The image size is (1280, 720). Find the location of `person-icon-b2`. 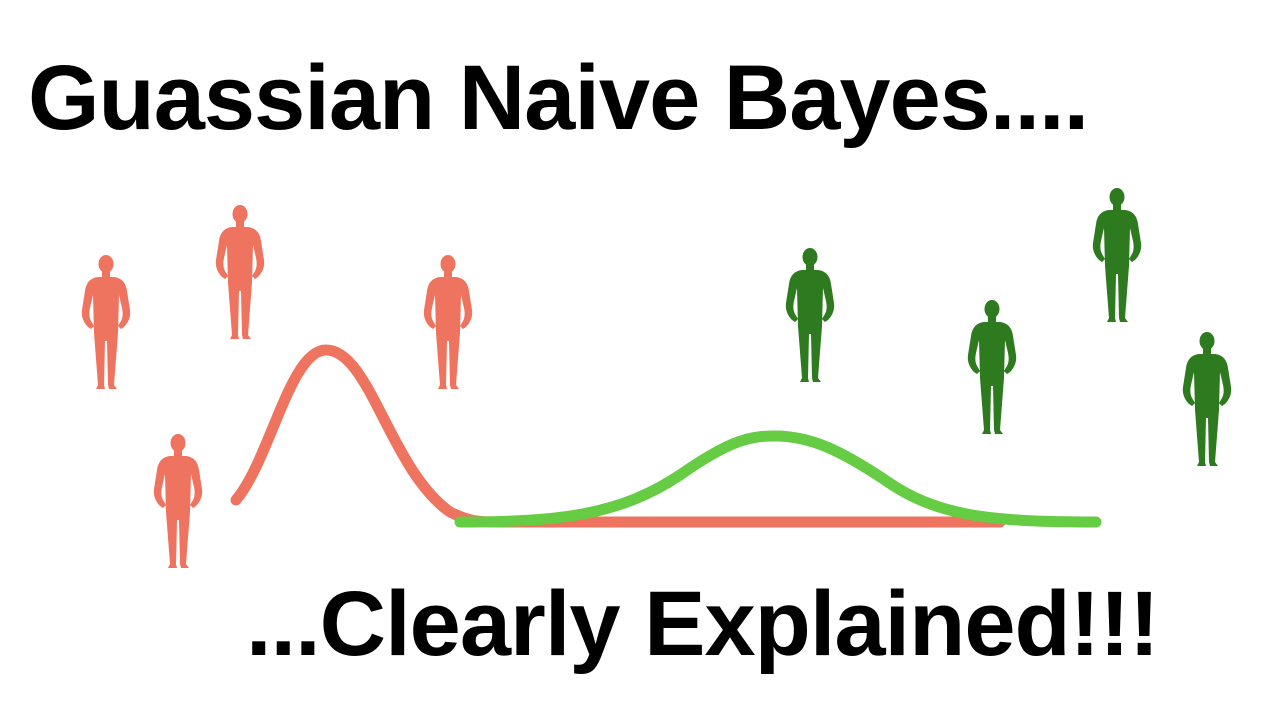

person-icon-b2 is located at coordinates (1117, 255).